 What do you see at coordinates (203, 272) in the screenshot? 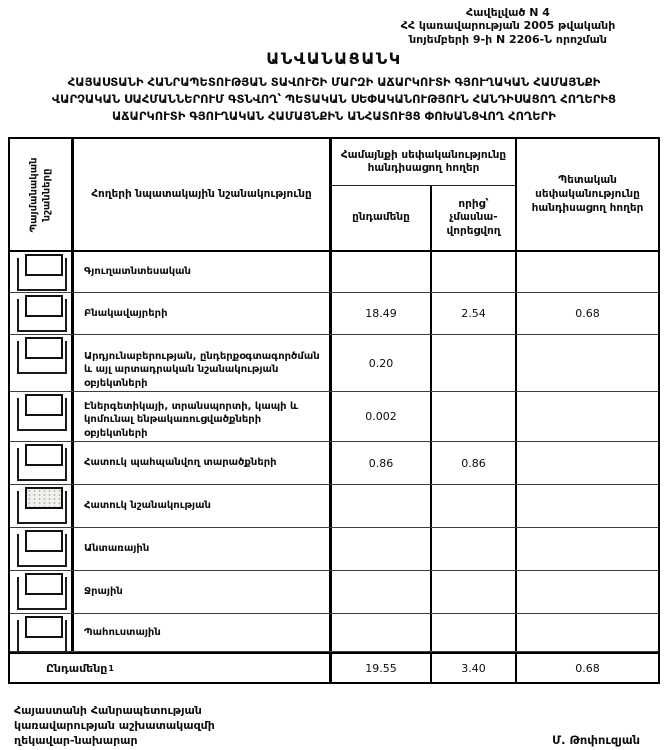
I see `row-label: Գյուղատնտեսական` at bounding box center [203, 272].